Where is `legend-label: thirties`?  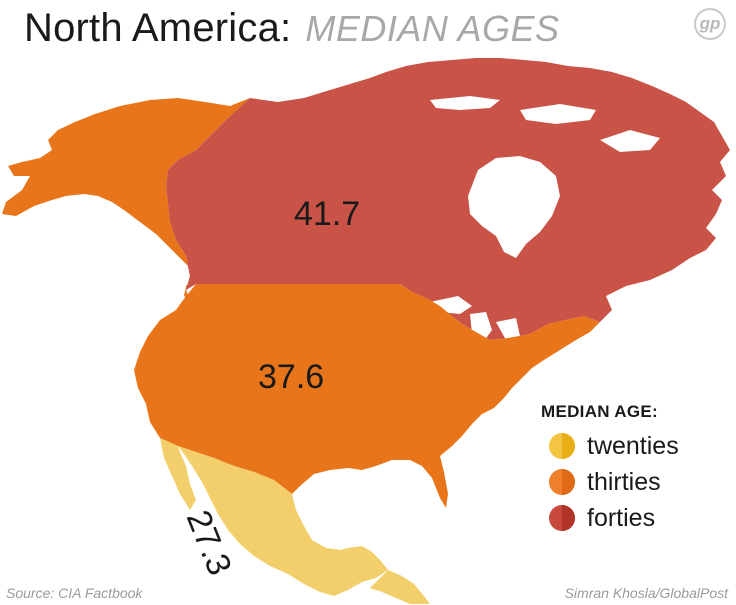
legend-label: thirties is located at coordinates (624, 481).